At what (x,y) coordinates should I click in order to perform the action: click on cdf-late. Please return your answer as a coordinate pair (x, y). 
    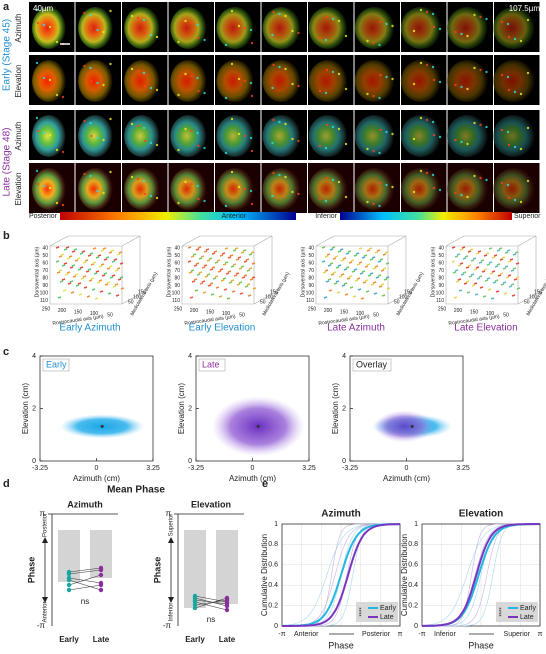
    Looking at the image, I should click on (481, 575).